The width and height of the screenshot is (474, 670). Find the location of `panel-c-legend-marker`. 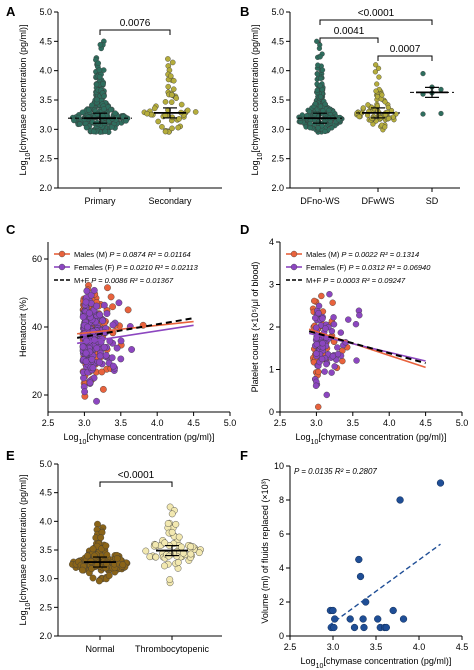

panel-c-legend-marker is located at coordinates (62, 267).